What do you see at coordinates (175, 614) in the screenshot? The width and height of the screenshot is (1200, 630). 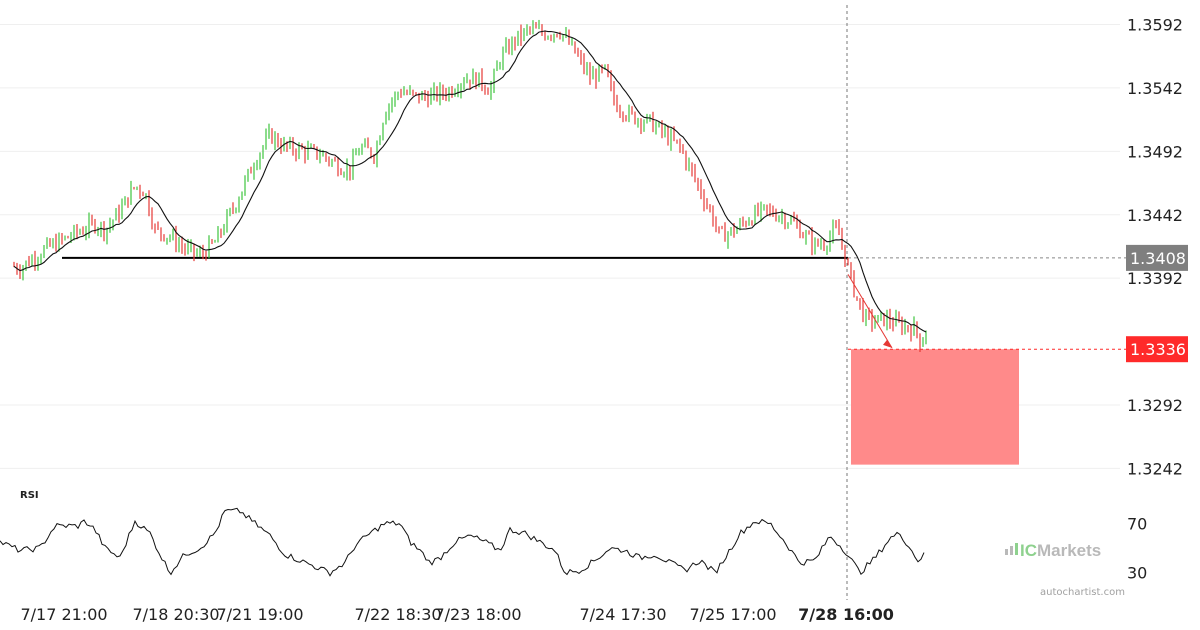 I see `time-tick-label: 7/18 20:30` at bounding box center [175, 614].